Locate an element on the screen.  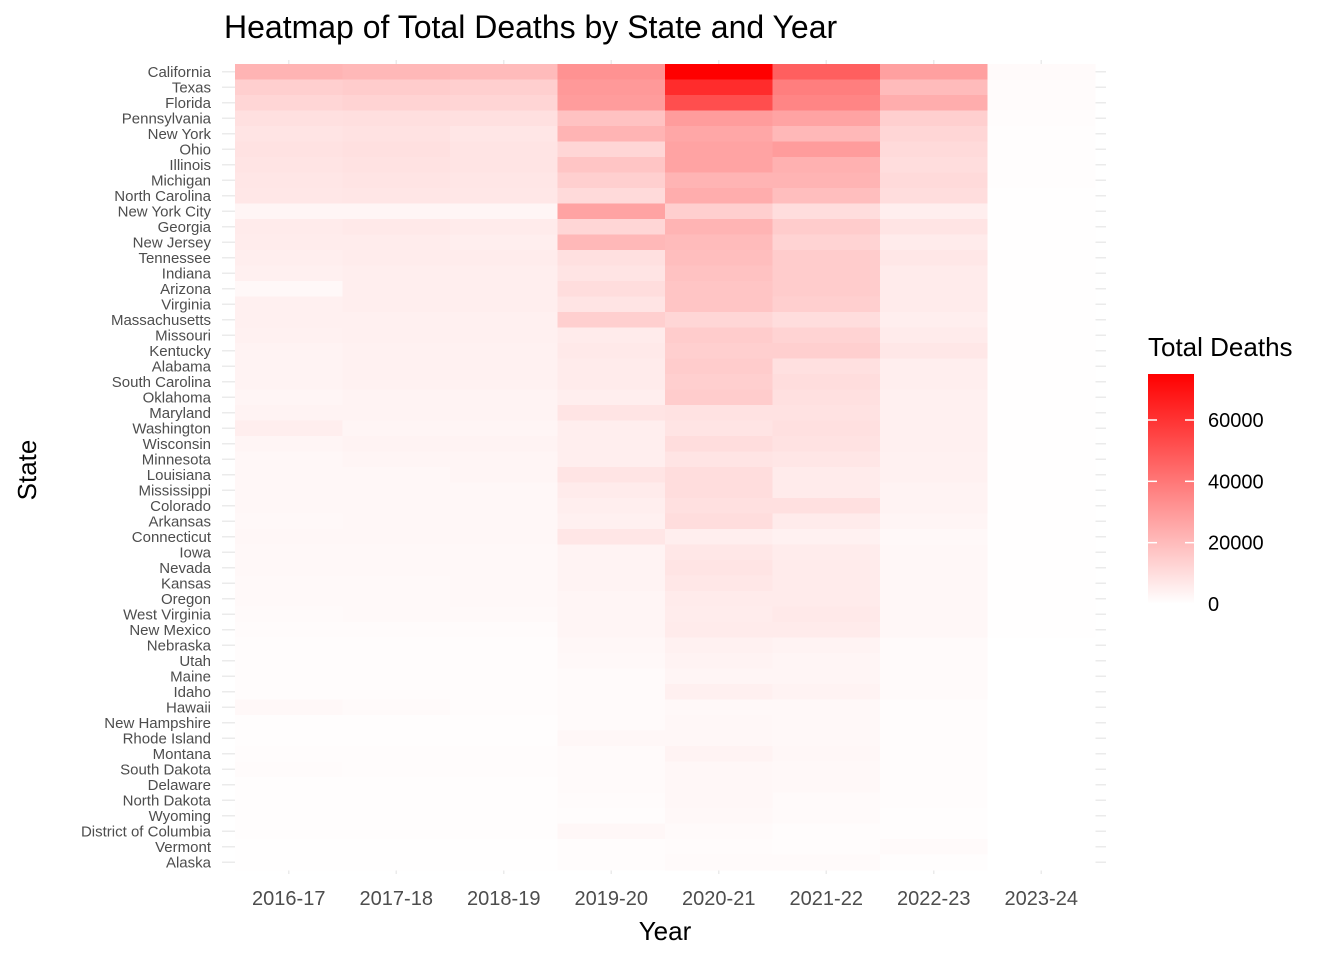
y-tick-label: Hawaii is located at coordinates (188, 707).